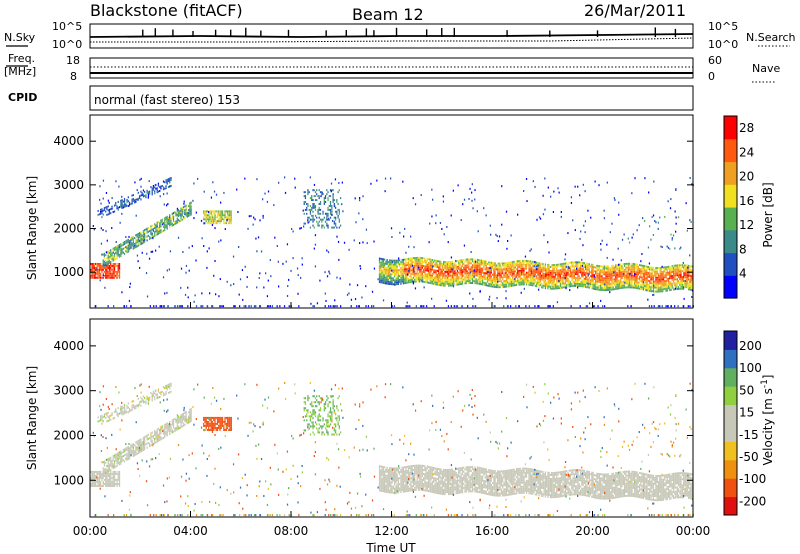 Image resolution: width=800 pixels, height=554 pixels. I want to click on colorbar-segment, so click(730, 196).